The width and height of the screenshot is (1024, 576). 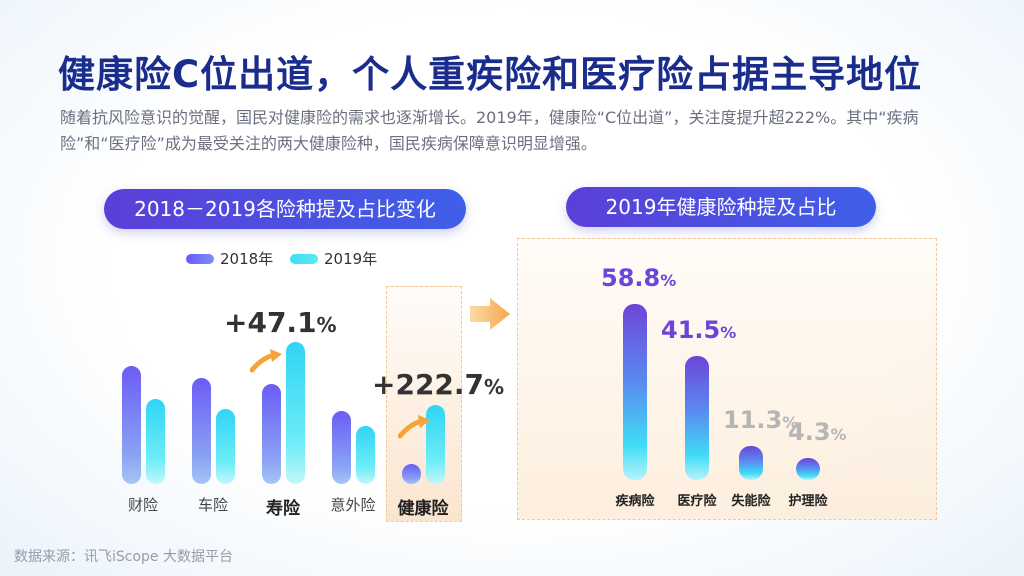 I want to click on legend-2018-swatch, so click(x=200, y=258).